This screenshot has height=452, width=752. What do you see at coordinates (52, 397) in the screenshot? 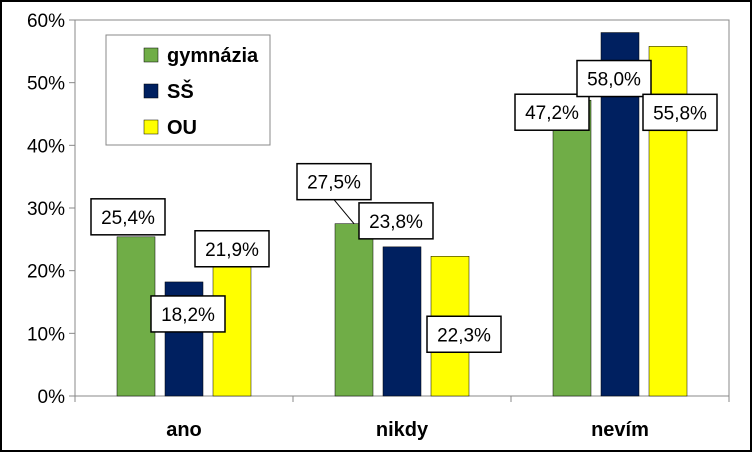
I see `y-tick-label: 0%` at bounding box center [52, 397].